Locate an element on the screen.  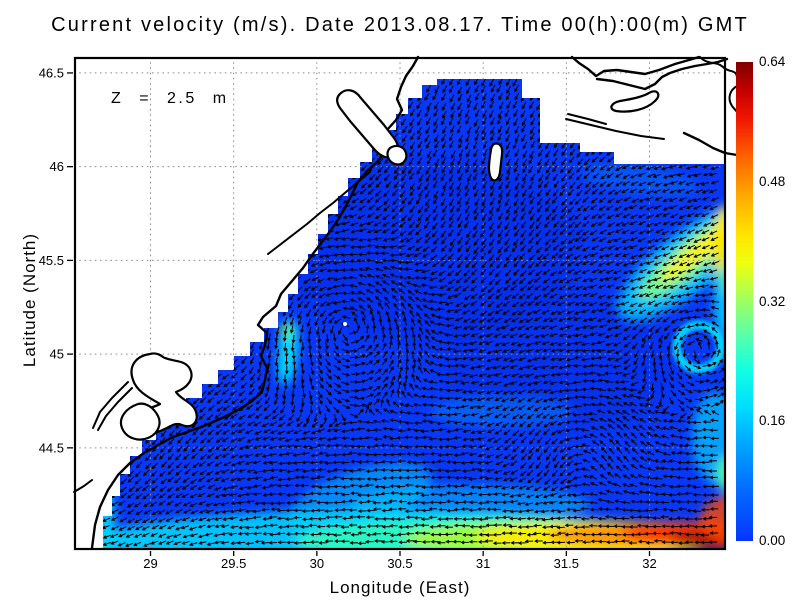
x-axis-label: Longitude (East) is located at coordinates (400, 587).